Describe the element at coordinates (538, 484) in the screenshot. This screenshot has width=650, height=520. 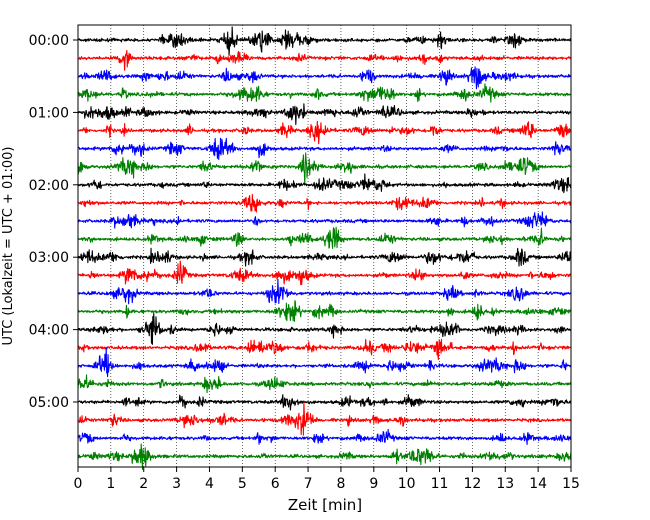
I see `x-tick-label-14: 14` at that location.